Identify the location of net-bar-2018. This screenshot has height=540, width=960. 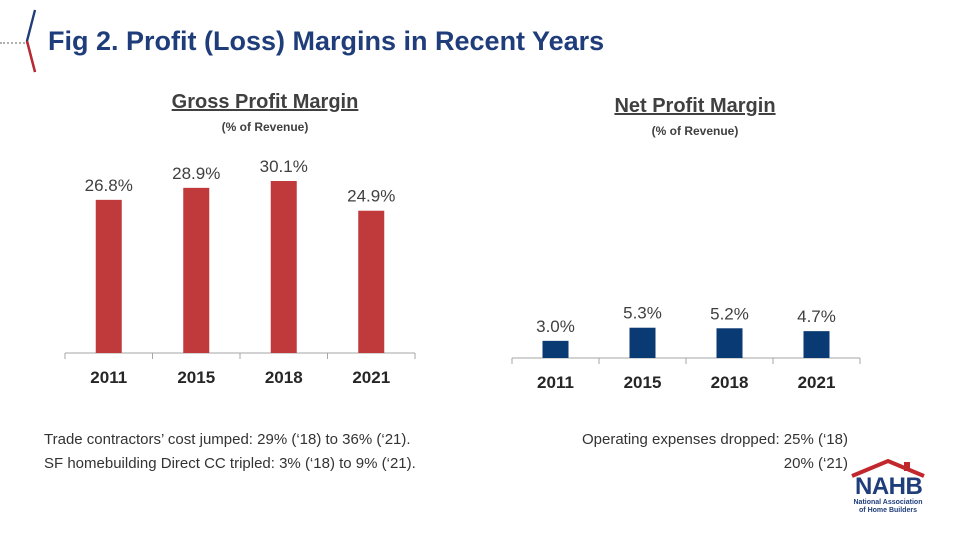
(729, 343).